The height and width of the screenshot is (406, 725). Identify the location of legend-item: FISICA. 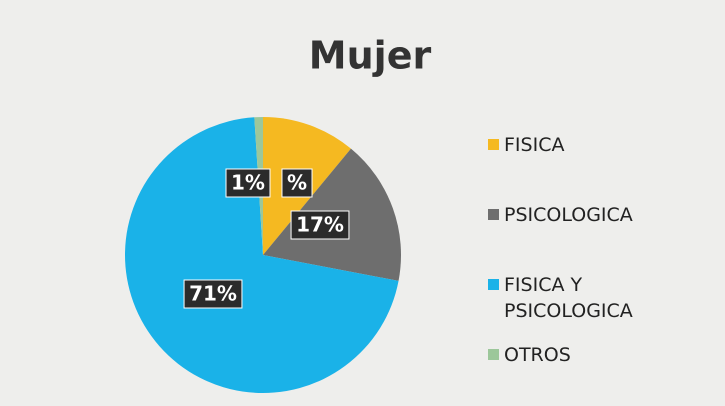
(595, 145).